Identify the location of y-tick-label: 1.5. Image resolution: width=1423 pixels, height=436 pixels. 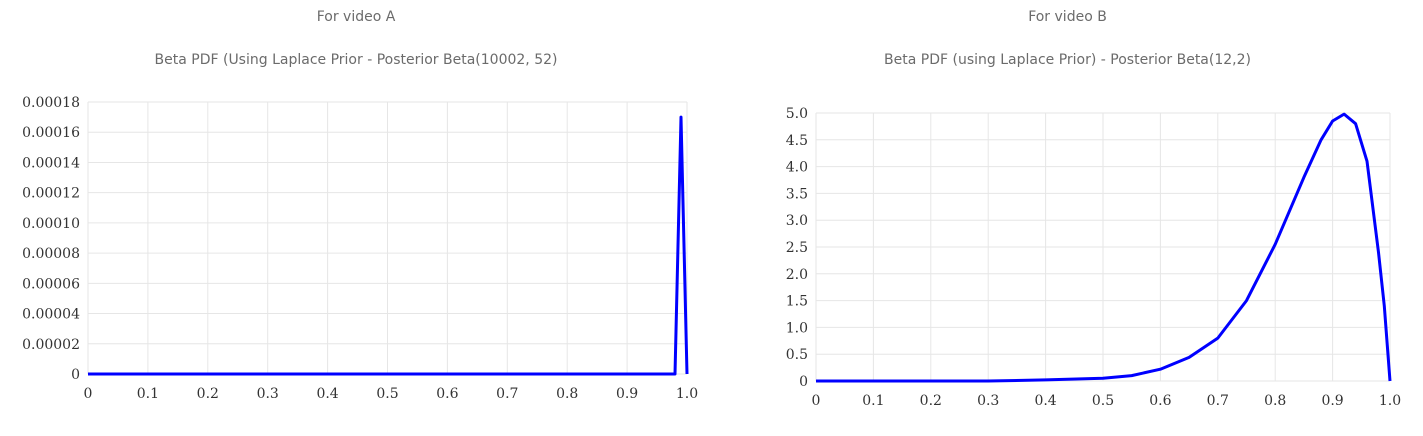
(797, 302).